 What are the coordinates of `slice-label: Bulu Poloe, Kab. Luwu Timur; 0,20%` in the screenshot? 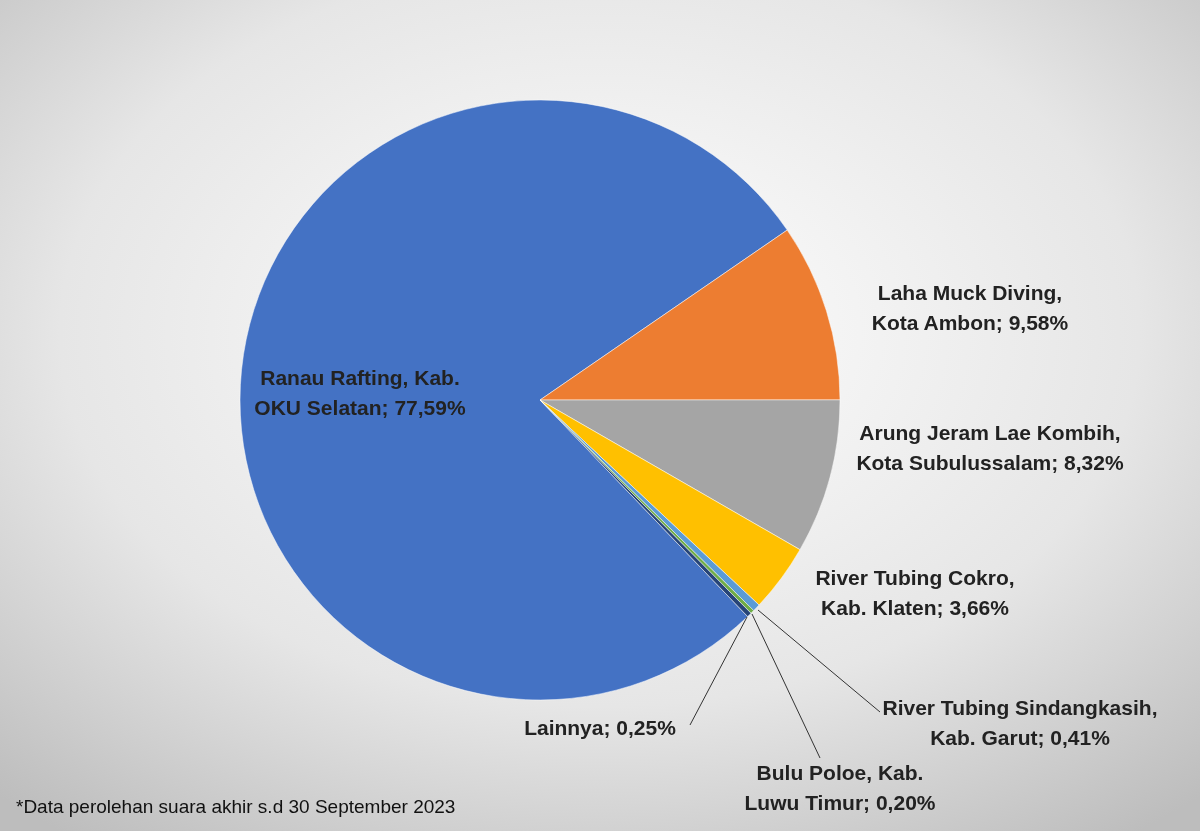 It's located at (840, 787).